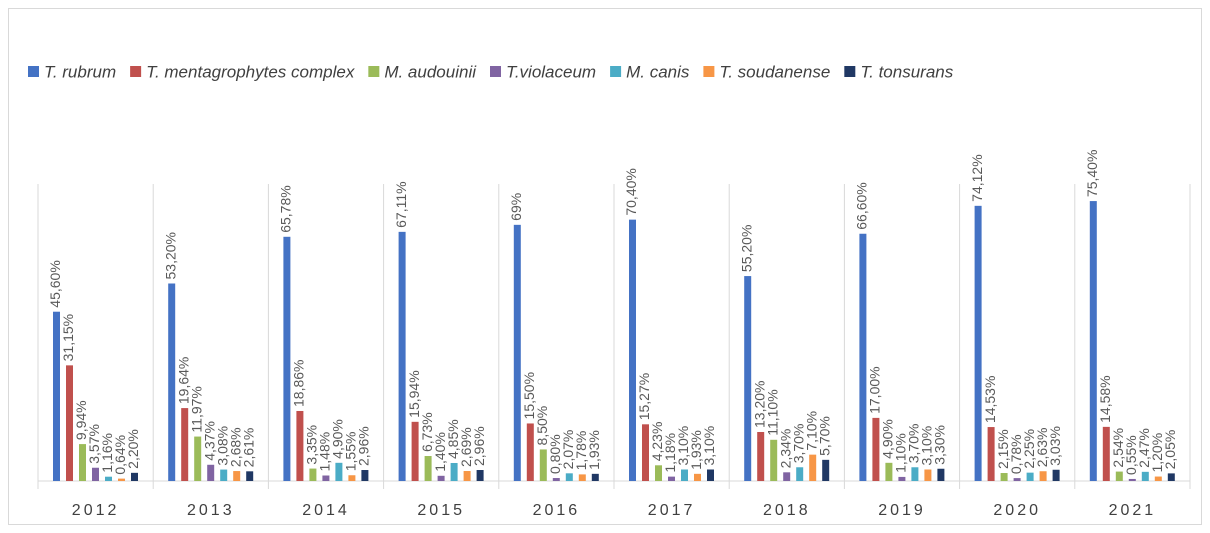 The width and height of the screenshot is (1210, 533). I want to click on value-label: 67,11%, so click(401, 204).